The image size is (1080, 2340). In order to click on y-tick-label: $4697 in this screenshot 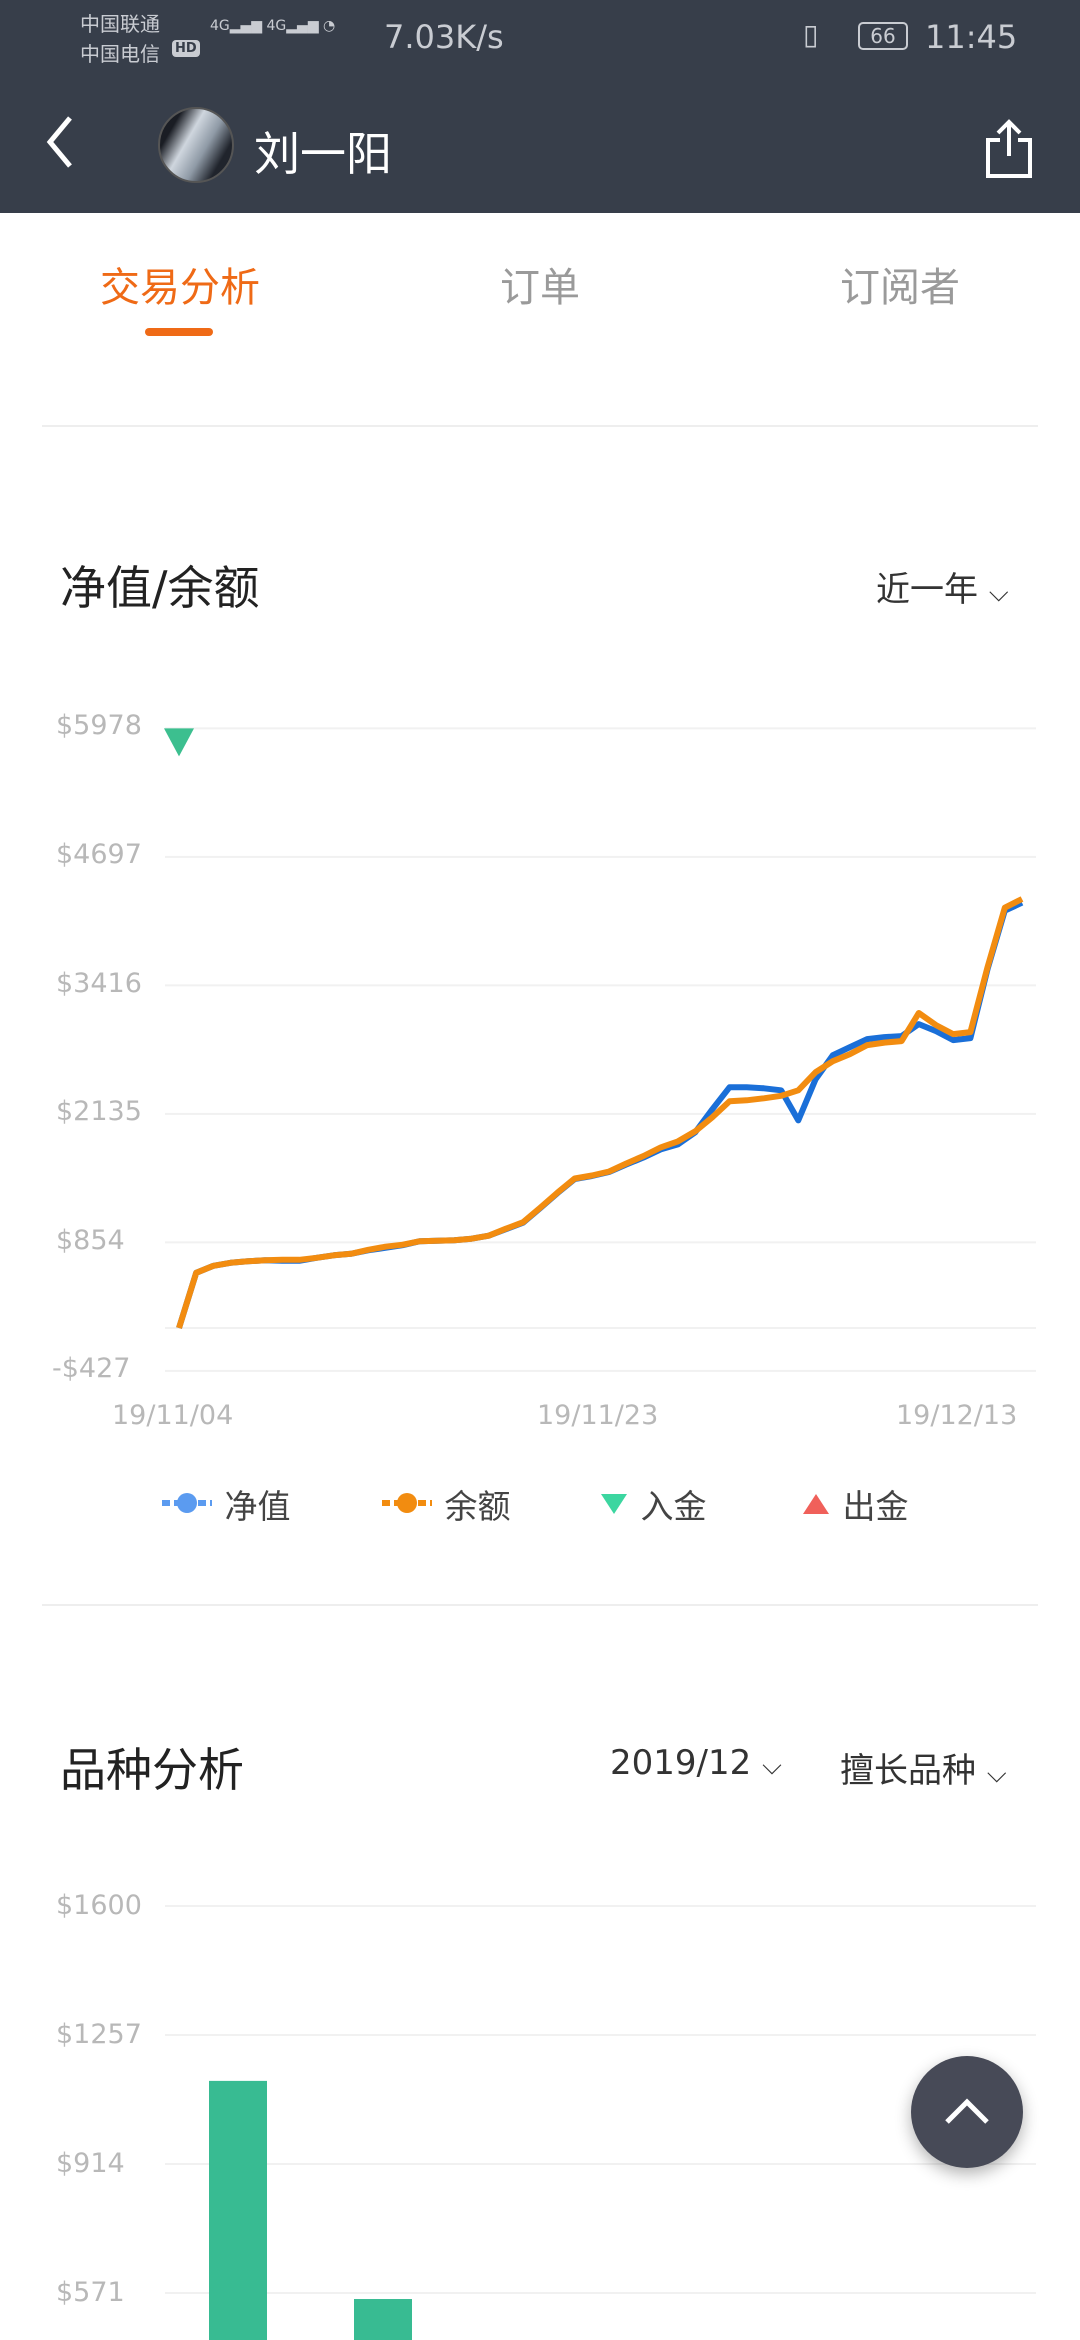, I will do `click(99, 854)`.